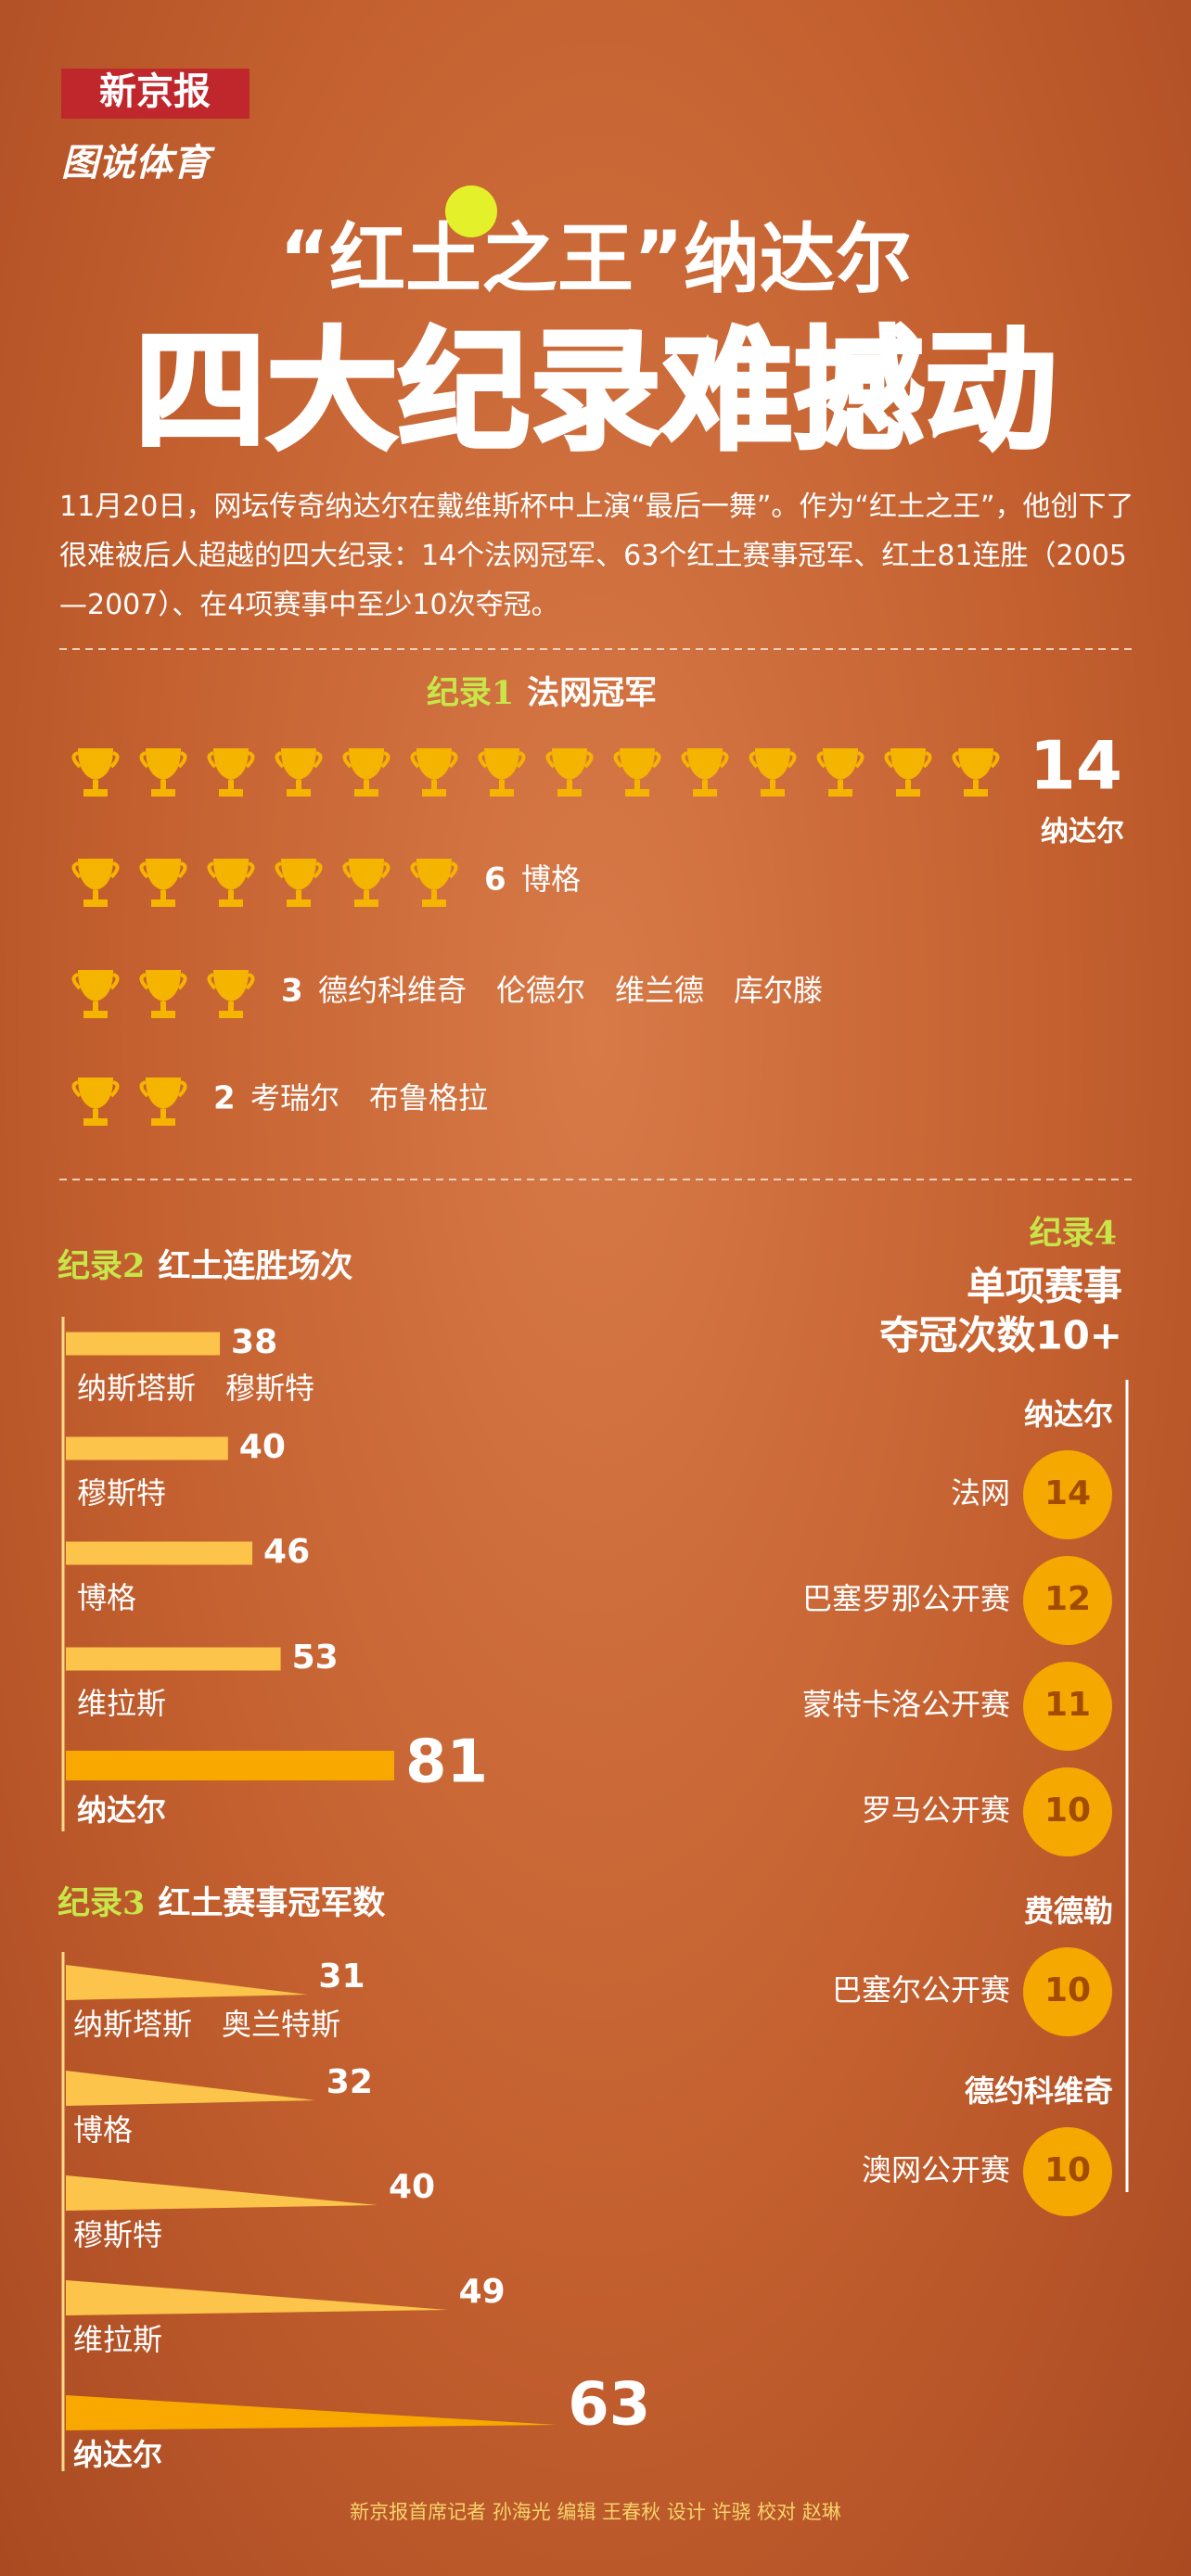  What do you see at coordinates (592, 693) in the screenshot?
I see `record-title: 法网冠军` at bounding box center [592, 693].